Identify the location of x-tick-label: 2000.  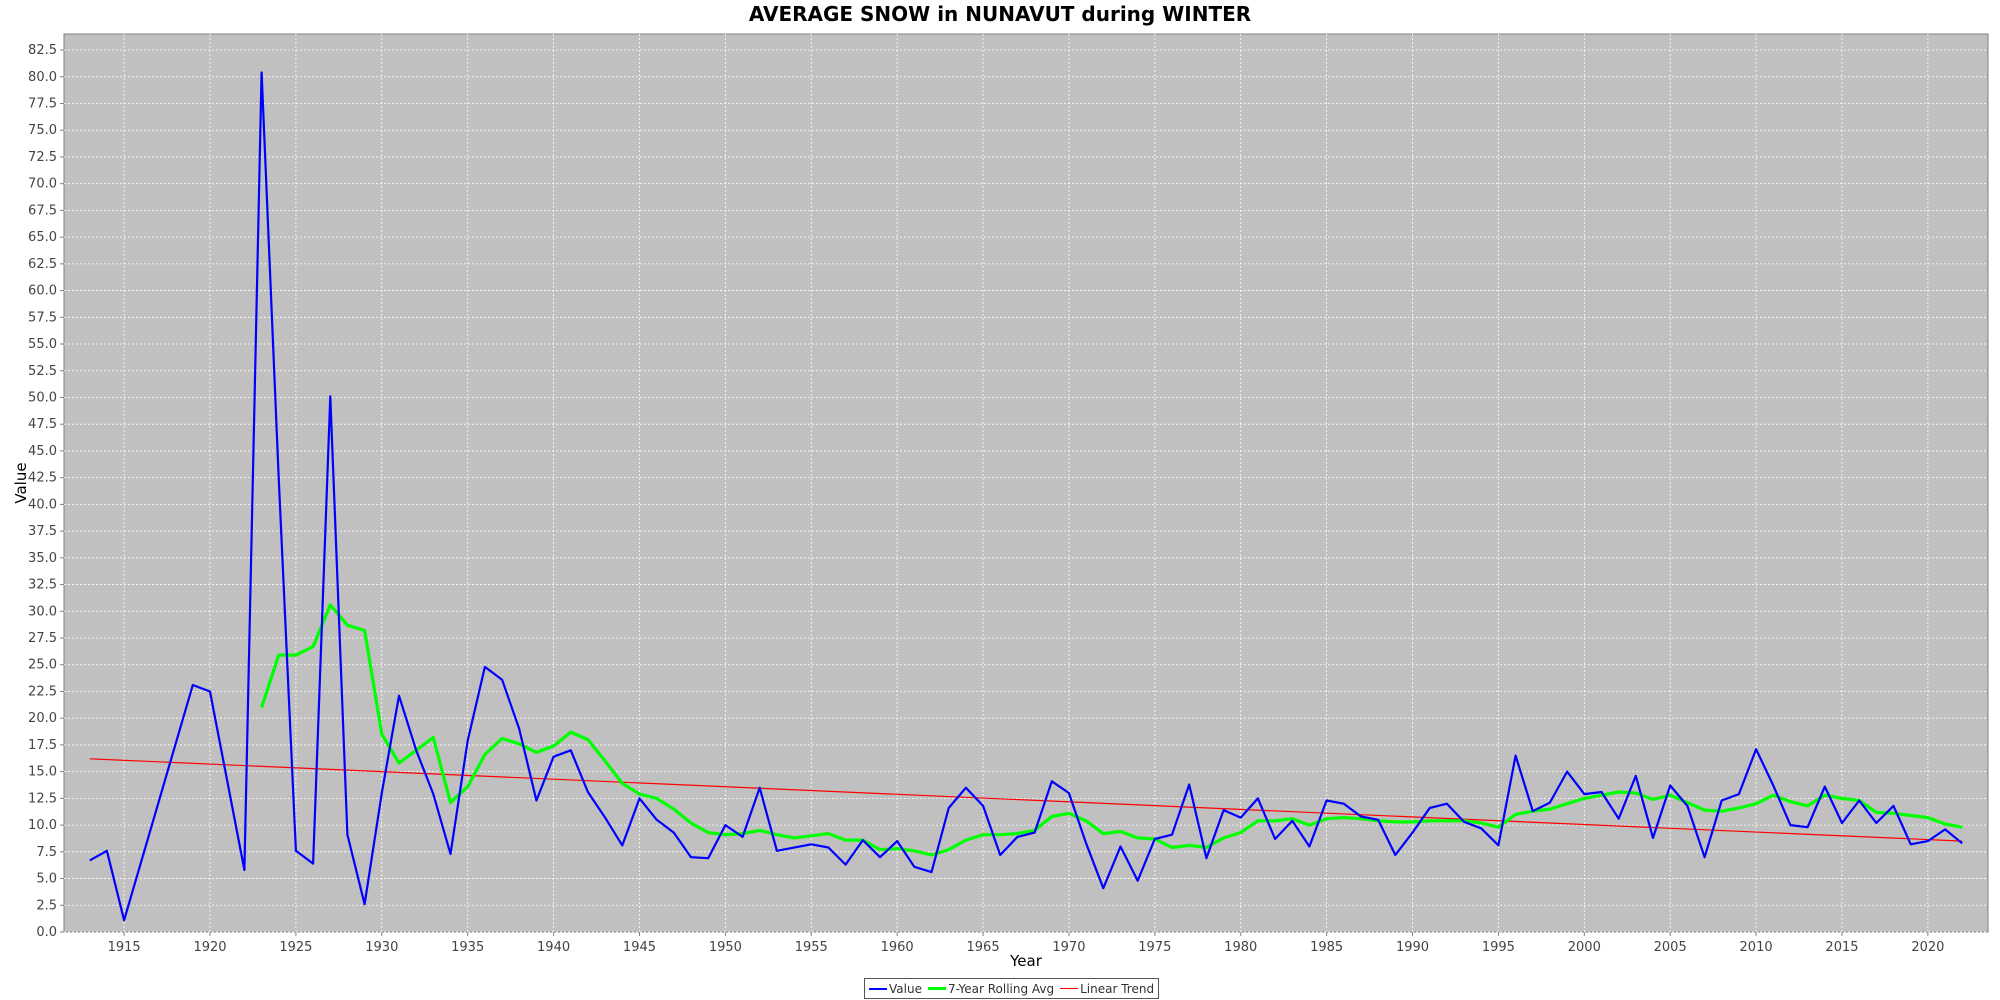
(1584, 947).